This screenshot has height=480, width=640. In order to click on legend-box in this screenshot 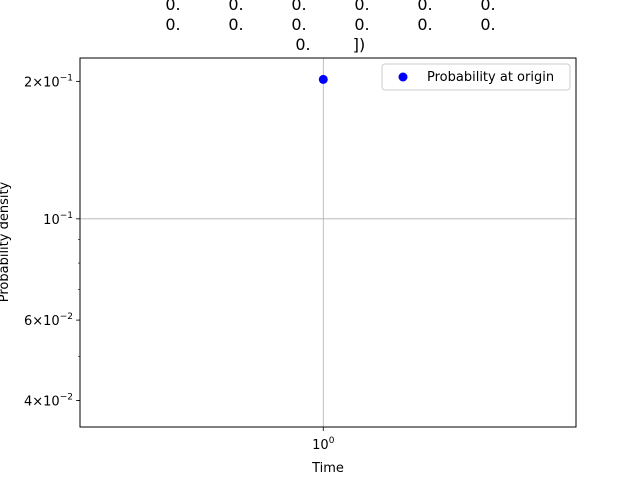, I will do `click(476, 77)`.